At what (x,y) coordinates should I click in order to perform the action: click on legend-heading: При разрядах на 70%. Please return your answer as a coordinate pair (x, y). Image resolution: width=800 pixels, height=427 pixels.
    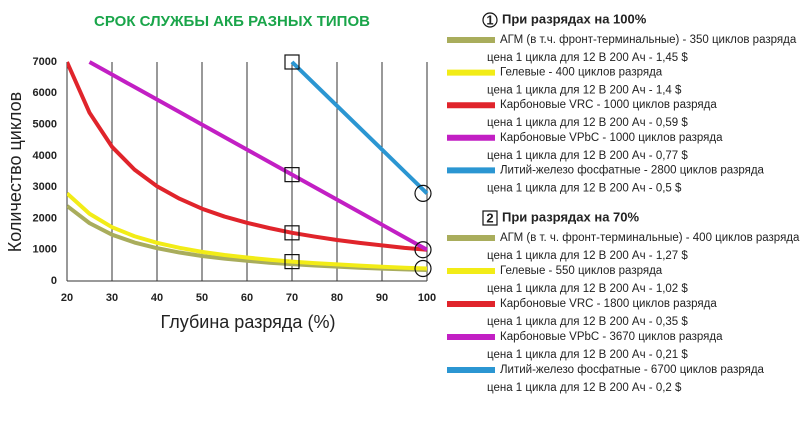
    Looking at the image, I should click on (571, 216).